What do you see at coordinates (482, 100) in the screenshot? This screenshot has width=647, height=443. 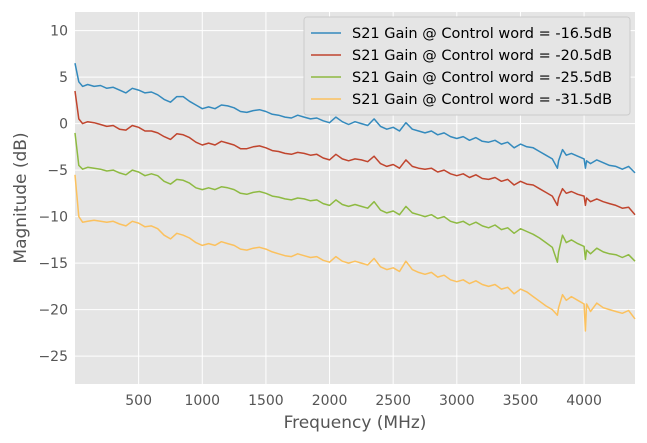 I see `legend-label-4: S21 Gain @ Control word = -31.5dB` at bounding box center [482, 100].